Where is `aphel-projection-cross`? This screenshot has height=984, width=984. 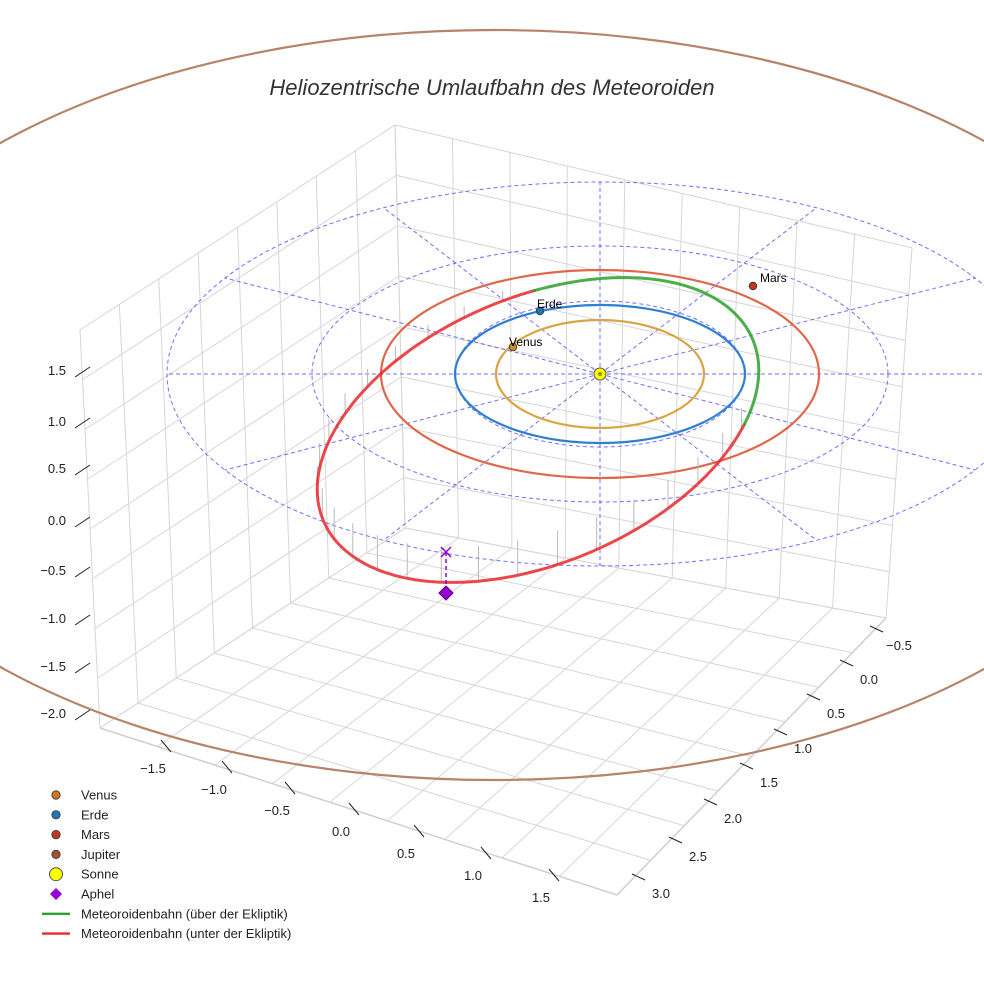
aphel-projection-cross is located at coordinates (446, 552).